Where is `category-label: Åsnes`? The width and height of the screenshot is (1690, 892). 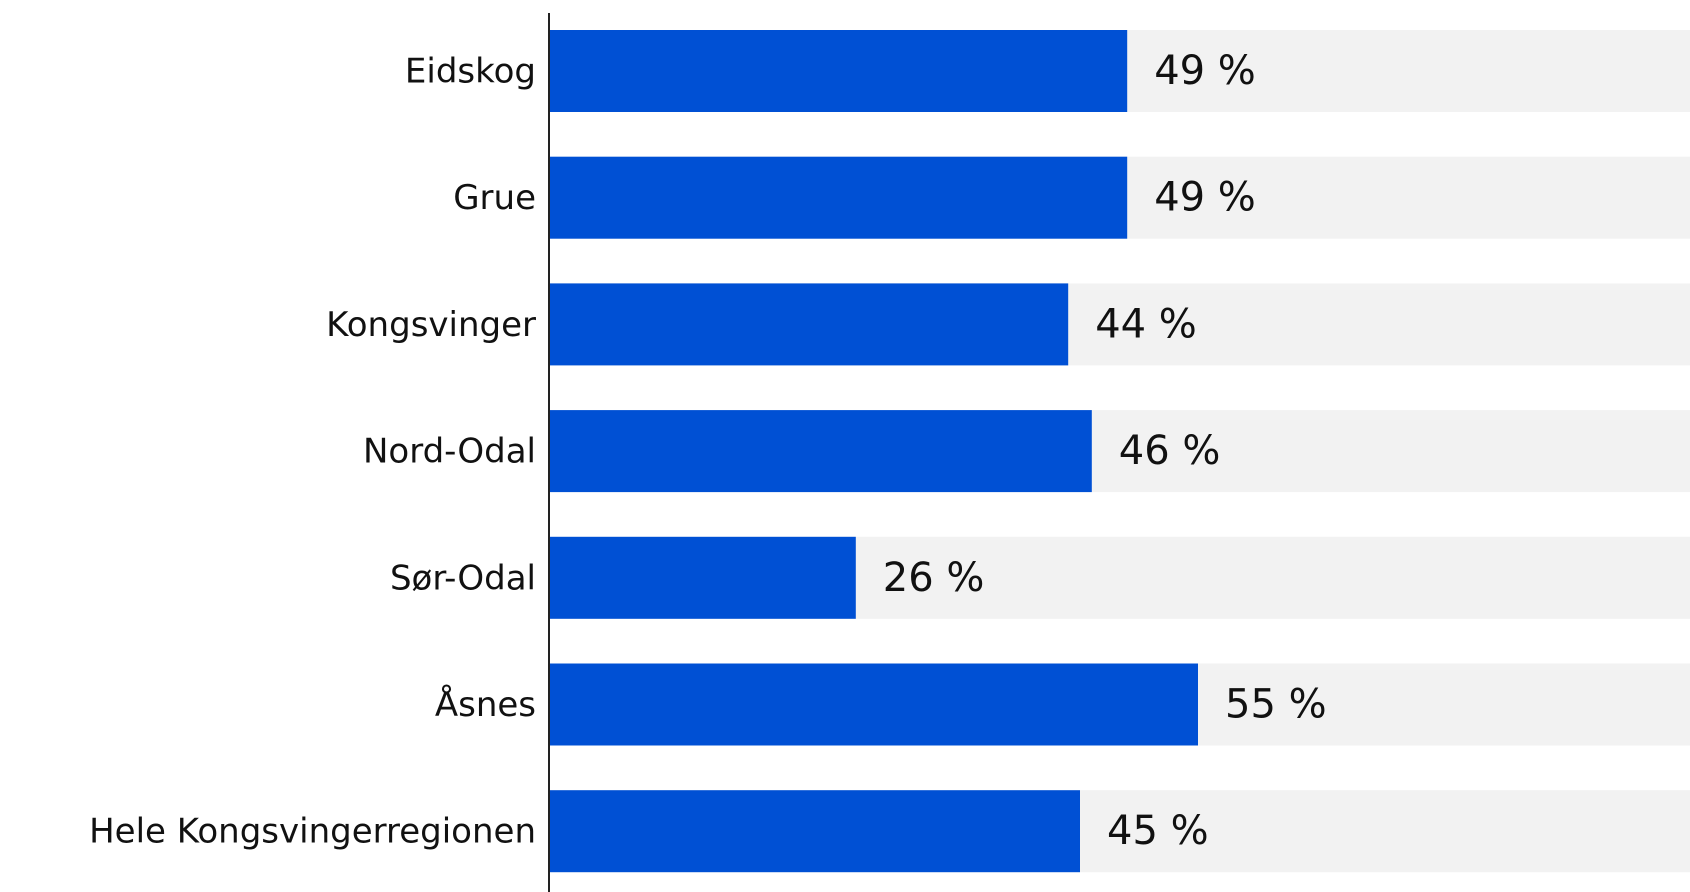
category-label: Åsnes is located at coordinates (485, 704).